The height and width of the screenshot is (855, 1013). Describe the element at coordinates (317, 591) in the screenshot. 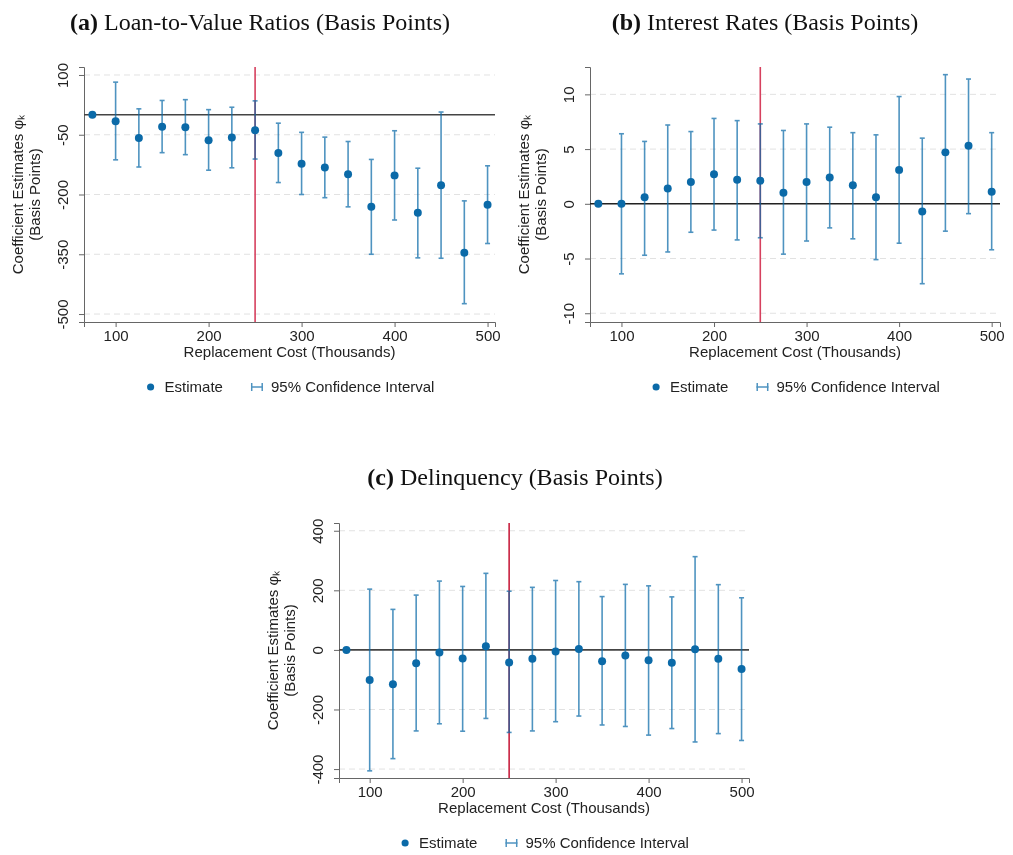

I see `y-tick-label: 200` at that location.